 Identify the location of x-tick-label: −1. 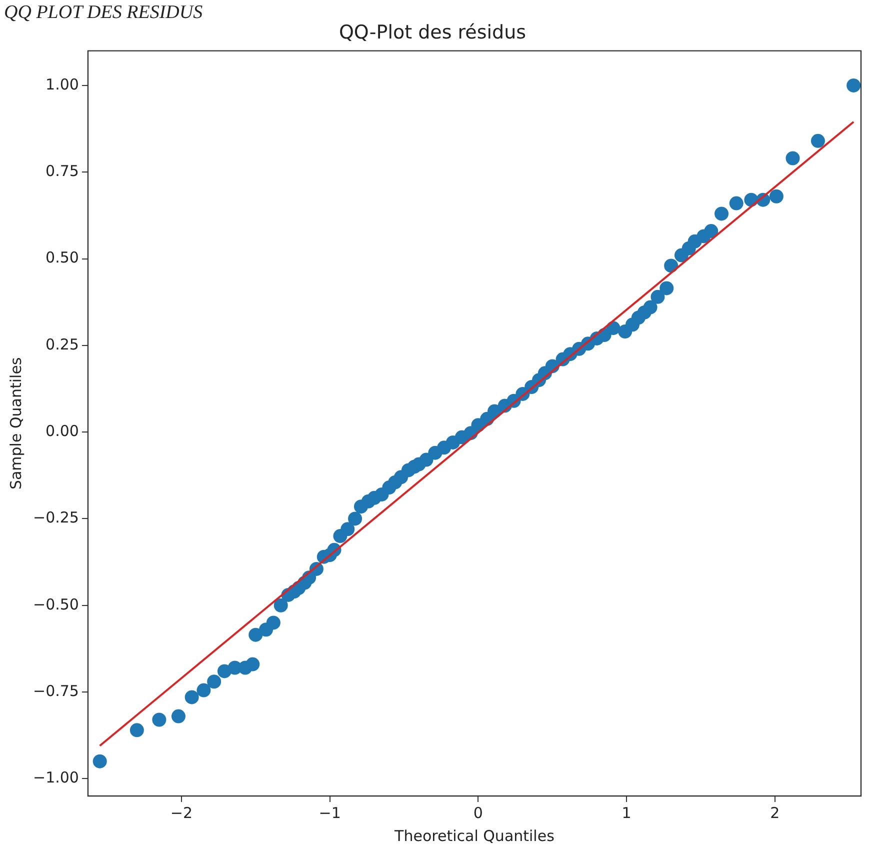
(329, 813).